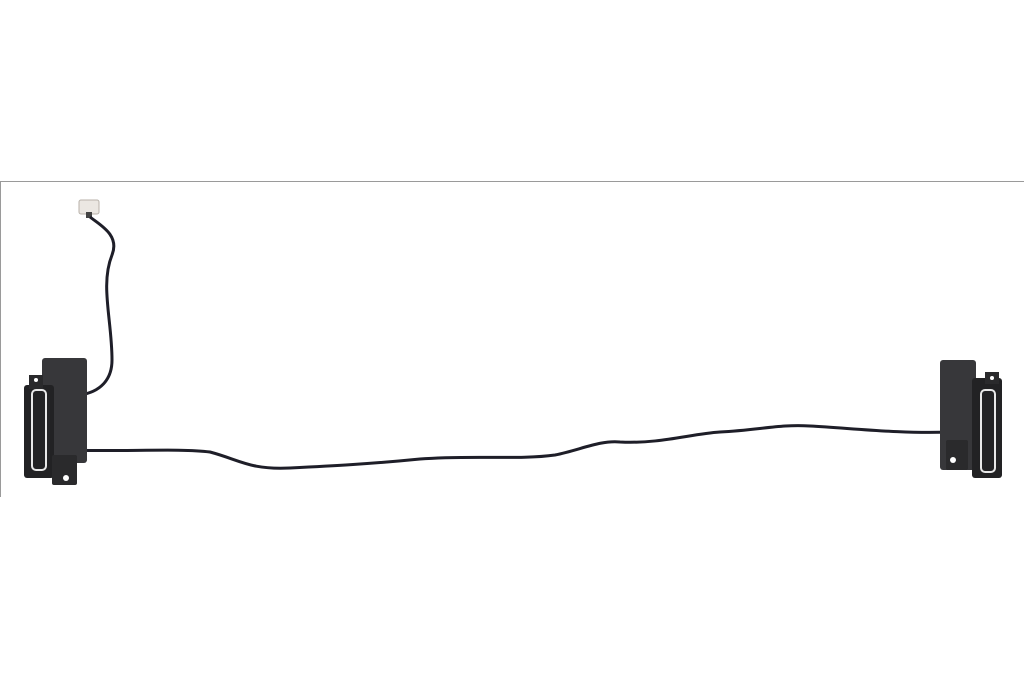 The width and height of the screenshot is (1024, 680). I want to click on connector-plug, so click(89, 208).